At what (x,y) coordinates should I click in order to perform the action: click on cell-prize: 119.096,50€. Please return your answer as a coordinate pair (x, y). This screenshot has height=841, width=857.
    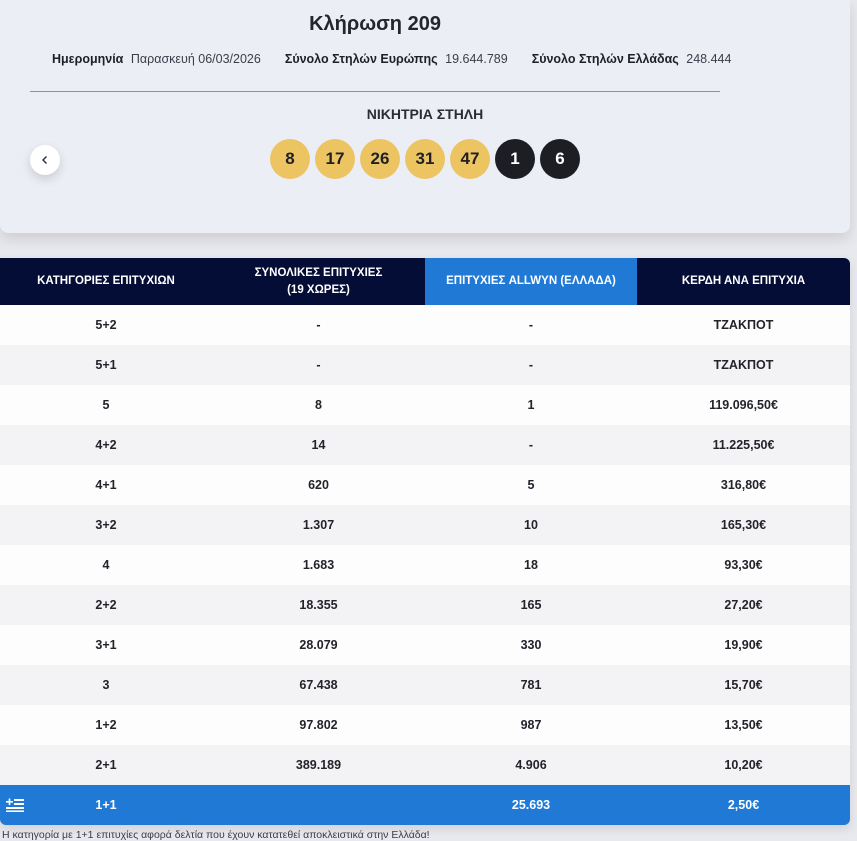
    Looking at the image, I should click on (743, 405).